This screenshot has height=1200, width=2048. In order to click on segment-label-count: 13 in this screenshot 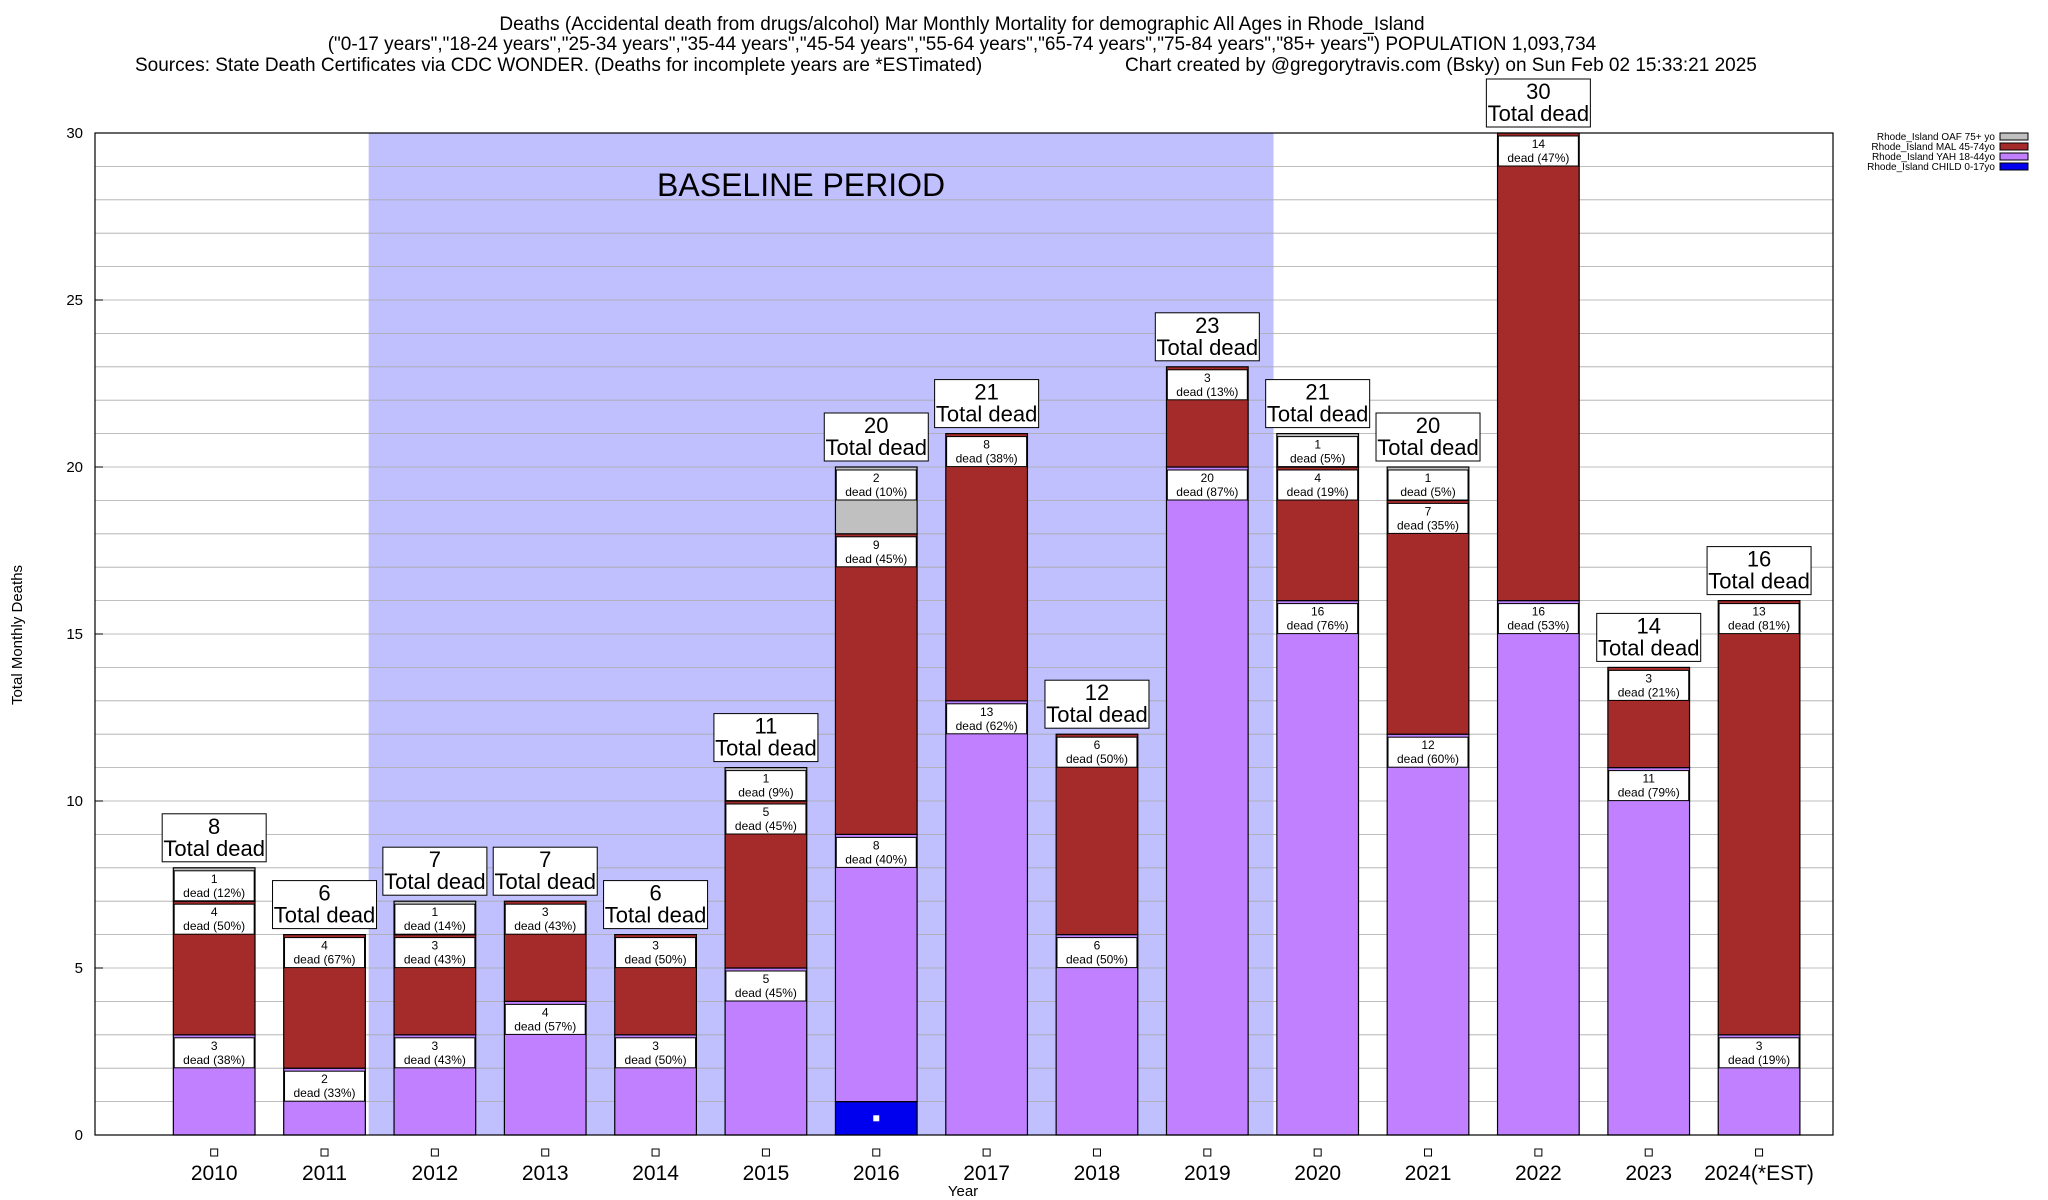, I will do `click(1759, 612)`.